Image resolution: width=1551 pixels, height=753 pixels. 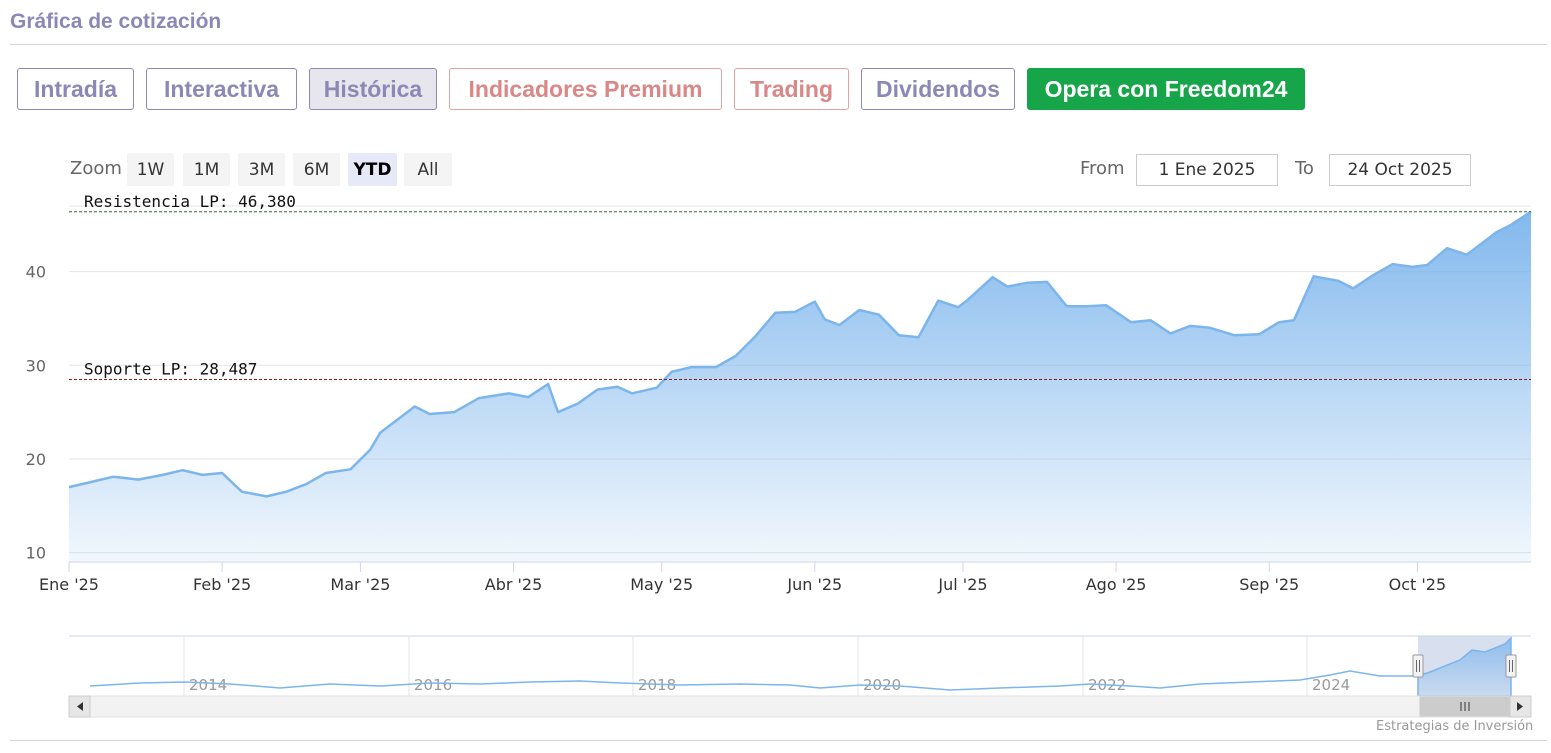 What do you see at coordinates (1511, 666) in the screenshot?
I see `navigator-right-handle-icon` at bounding box center [1511, 666].